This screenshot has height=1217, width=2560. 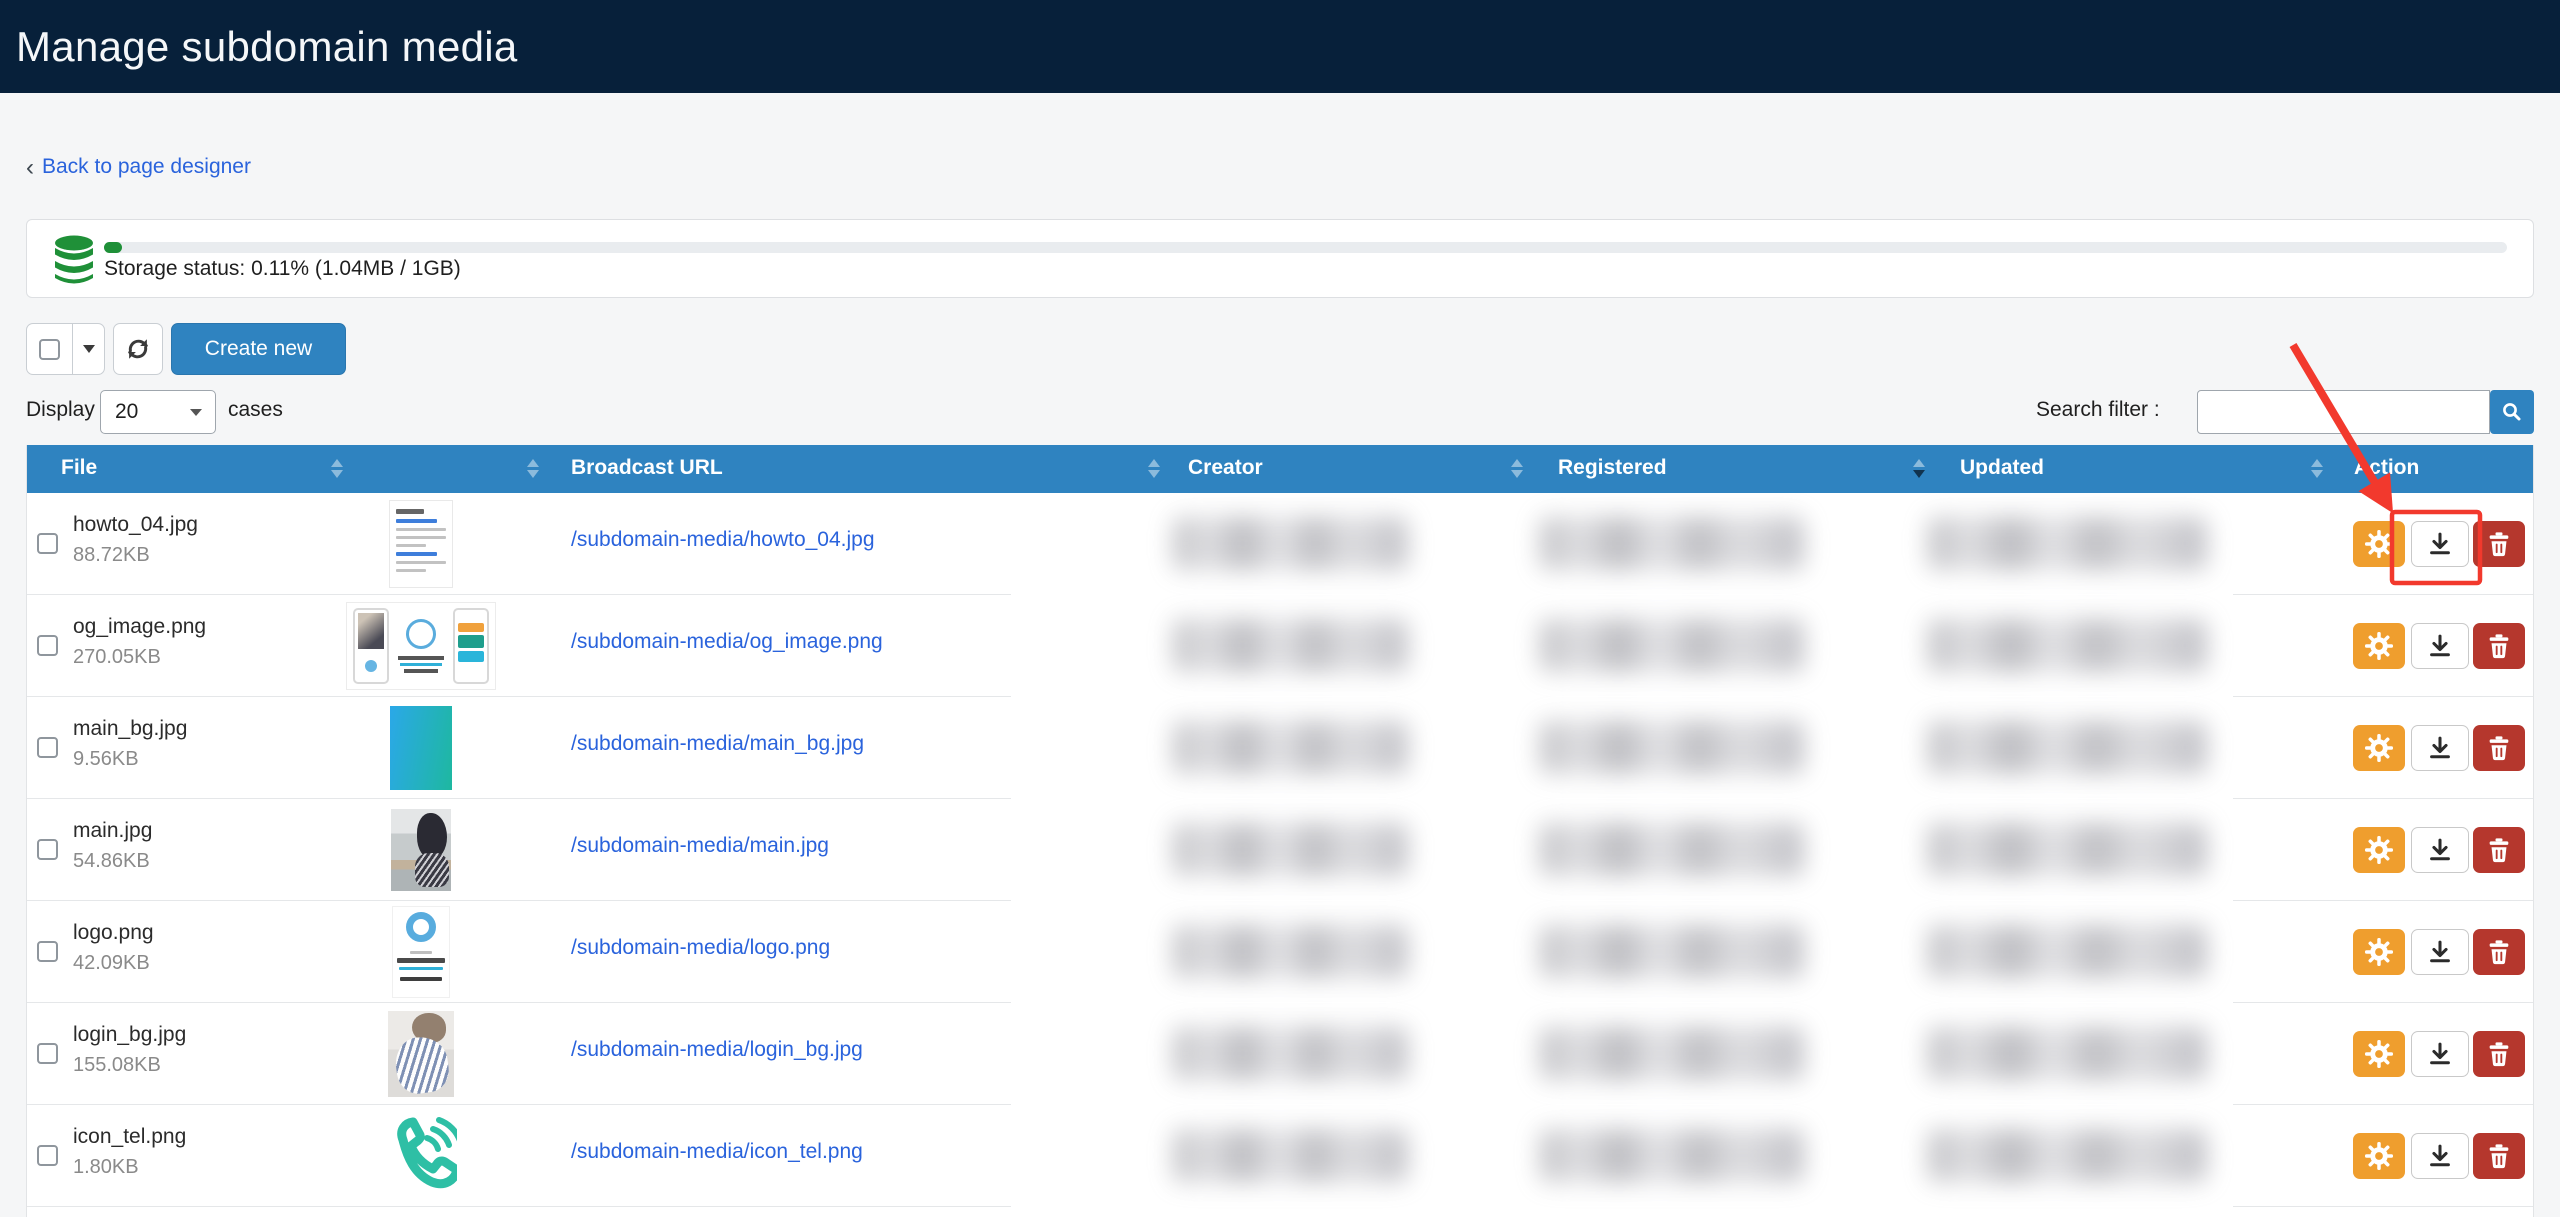 I want to click on file-name: logo.png, so click(x=113, y=932).